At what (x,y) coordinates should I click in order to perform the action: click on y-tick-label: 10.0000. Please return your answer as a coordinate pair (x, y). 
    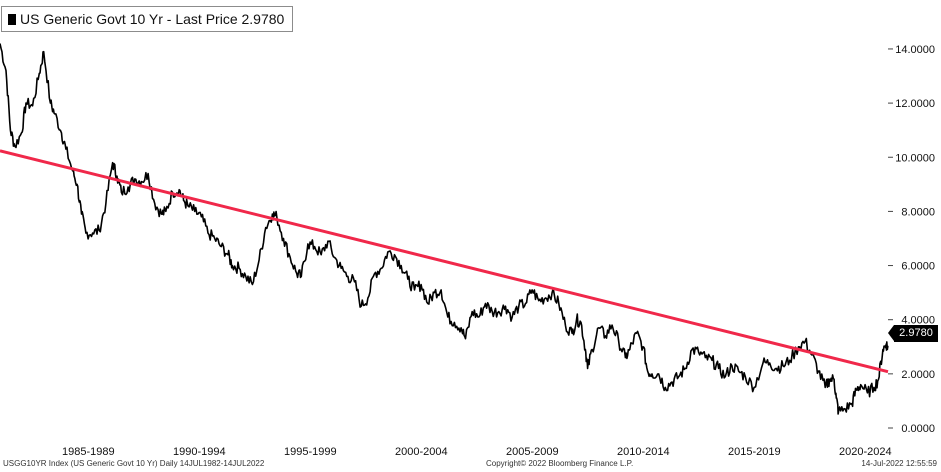
    Looking at the image, I should click on (915, 158).